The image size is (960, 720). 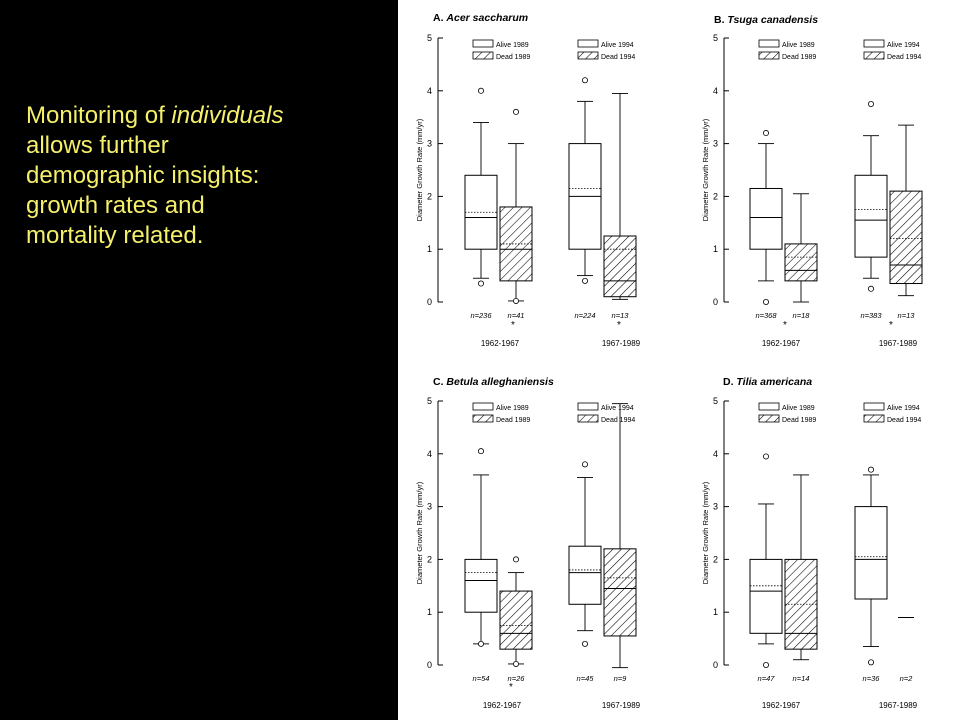 I want to click on chart-title-species: Tsuga canadensis, so click(x=772, y=20).